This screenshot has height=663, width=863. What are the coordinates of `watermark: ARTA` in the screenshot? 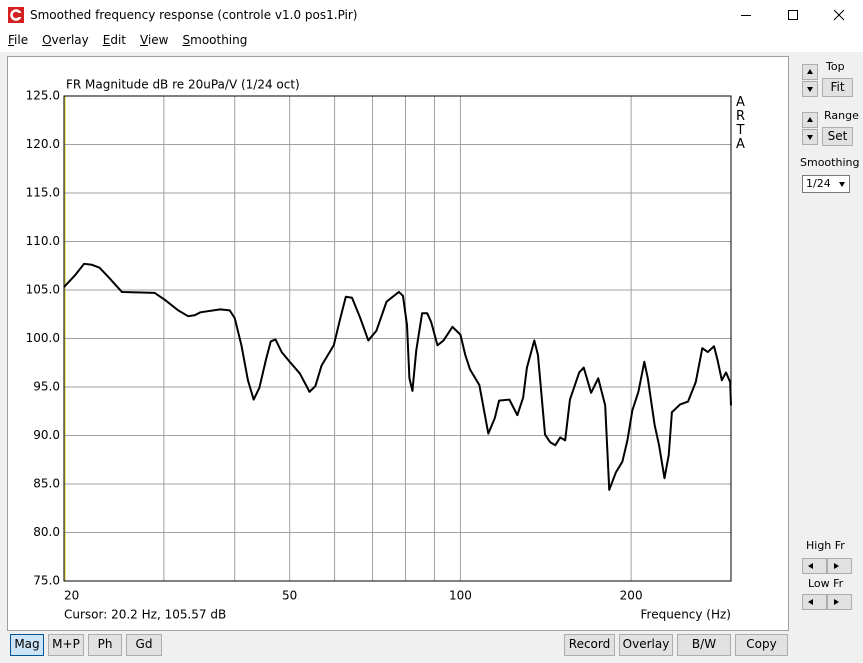 It's located at (741, 123).